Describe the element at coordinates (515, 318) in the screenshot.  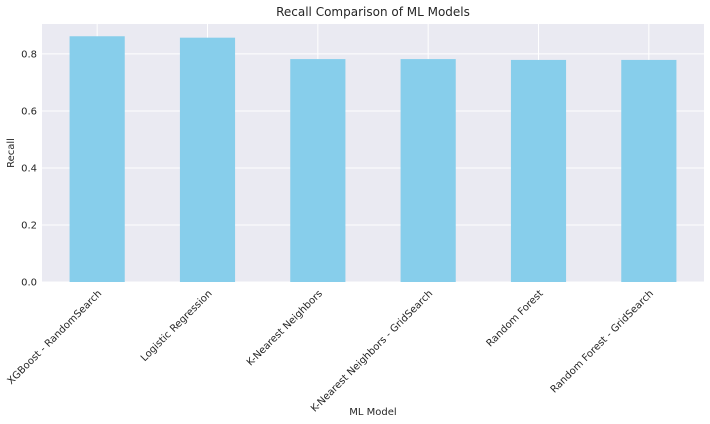
I see `x-tick-label: Random Forest` at that location.